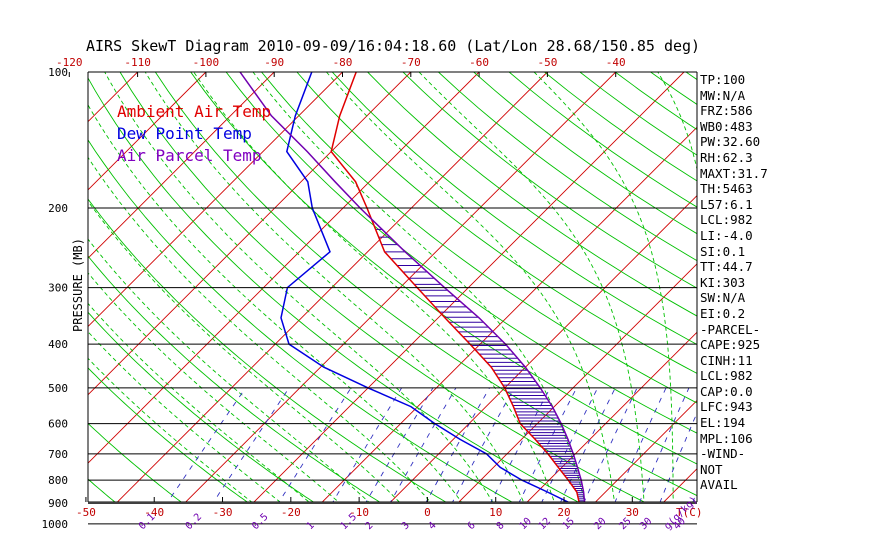 Image resolution: width=870 pixels, height=560 pixels. I want to click on top-temp-tick-label: -80, so click(343, 62).